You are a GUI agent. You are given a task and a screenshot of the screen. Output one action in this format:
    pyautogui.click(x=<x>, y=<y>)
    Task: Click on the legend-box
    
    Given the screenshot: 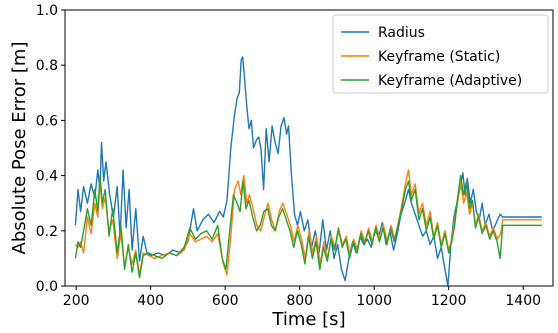 What is the action you would take?
    pyautogui.click(x=440, y=54)
    